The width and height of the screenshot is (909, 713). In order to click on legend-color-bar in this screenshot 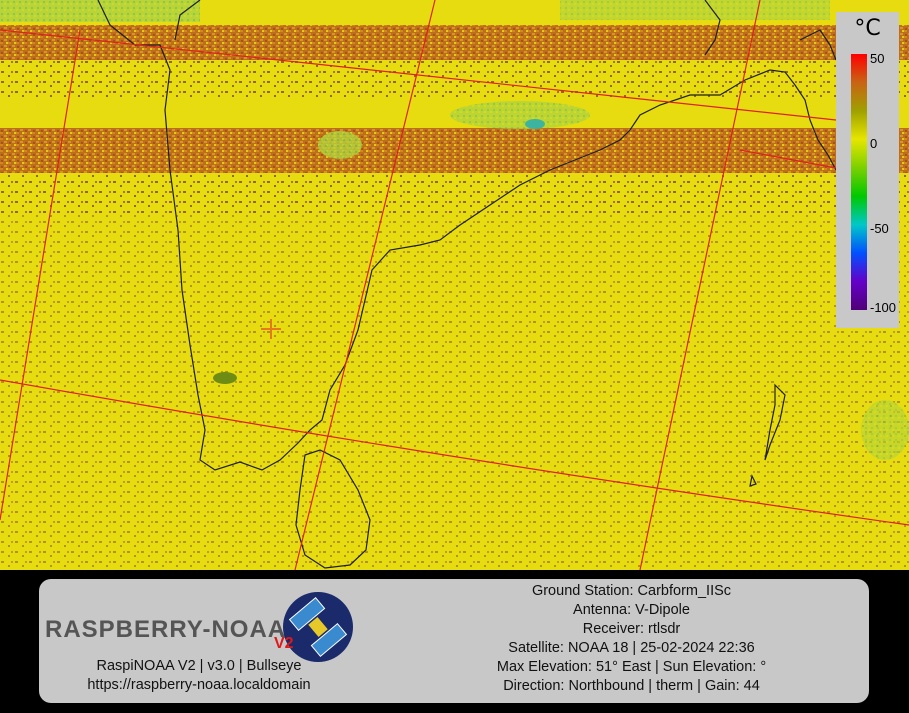, I will do `click(859, 182)`.